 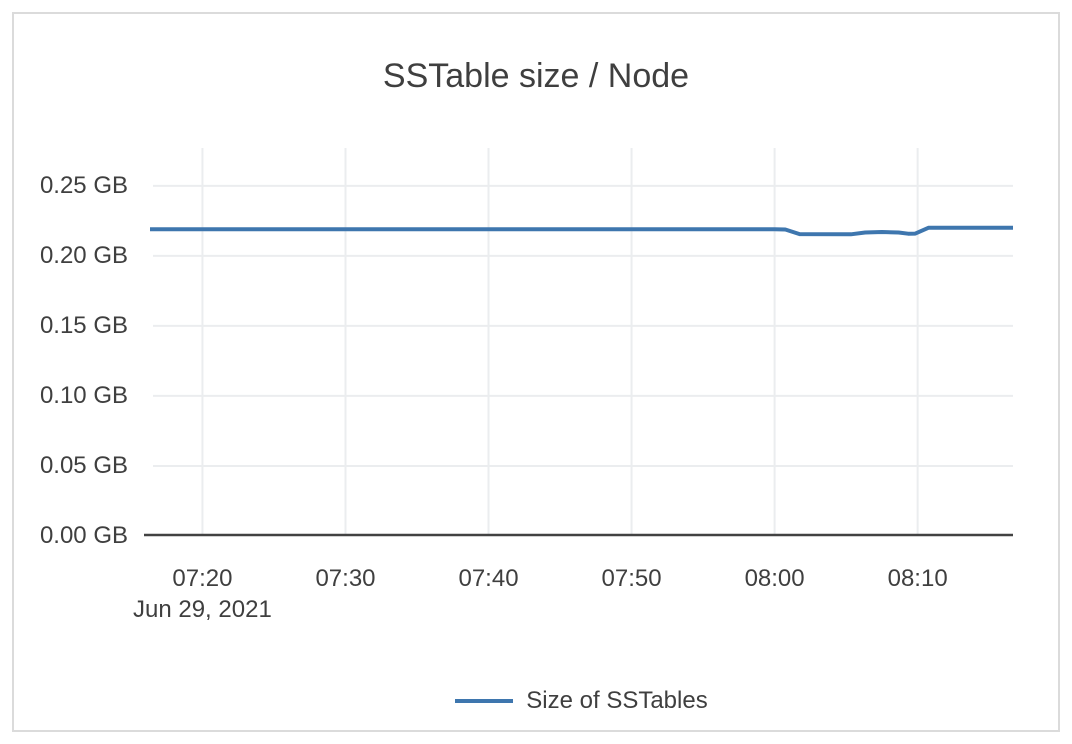 I want to click on y-axis-tick: 0.20 GB, so click(x=83, y=255).